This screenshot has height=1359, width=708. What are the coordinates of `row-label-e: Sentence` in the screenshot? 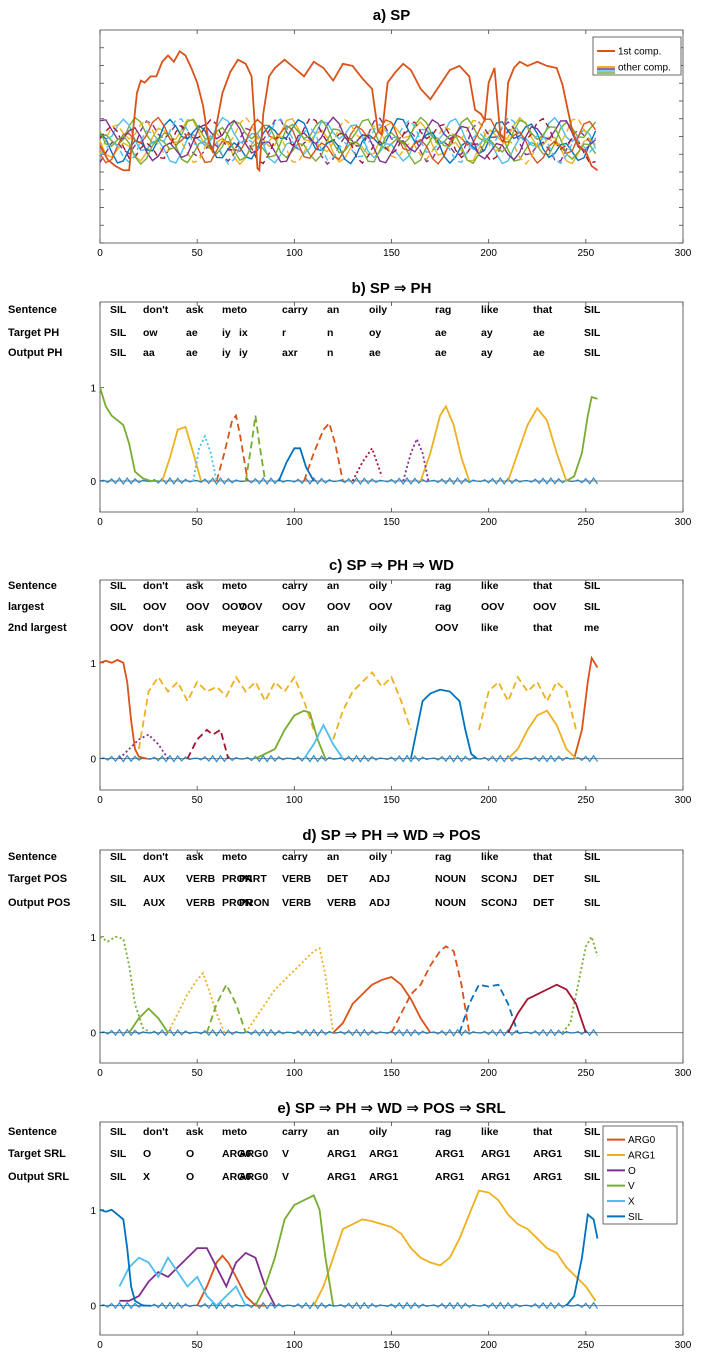 It's located at (32, 1132).